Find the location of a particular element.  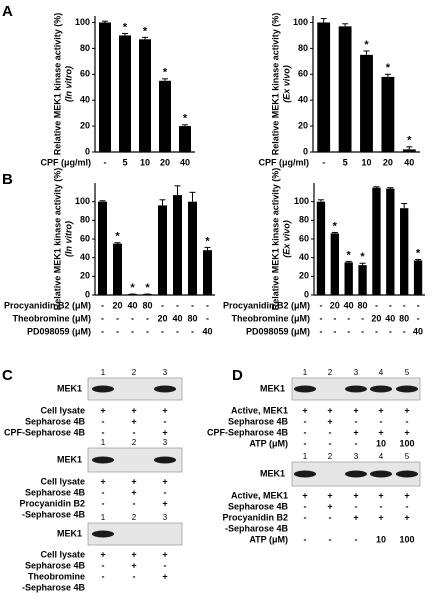

x-tick-label: 40 is located at coordinates (409, 162).